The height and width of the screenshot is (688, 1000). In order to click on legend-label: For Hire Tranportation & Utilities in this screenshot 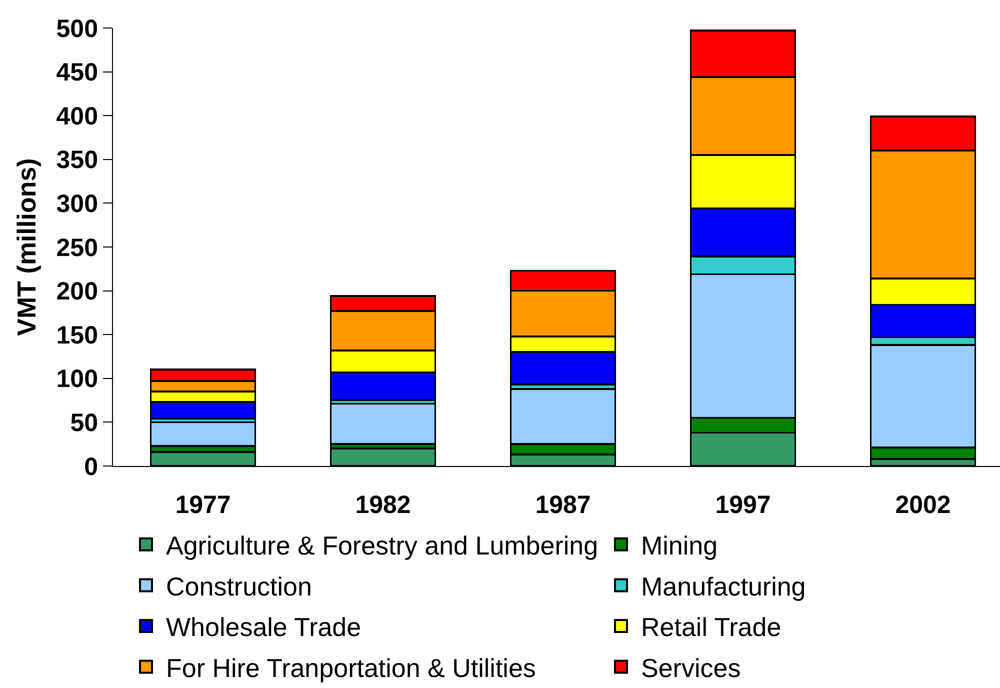, I will do `click(351, 667)`.